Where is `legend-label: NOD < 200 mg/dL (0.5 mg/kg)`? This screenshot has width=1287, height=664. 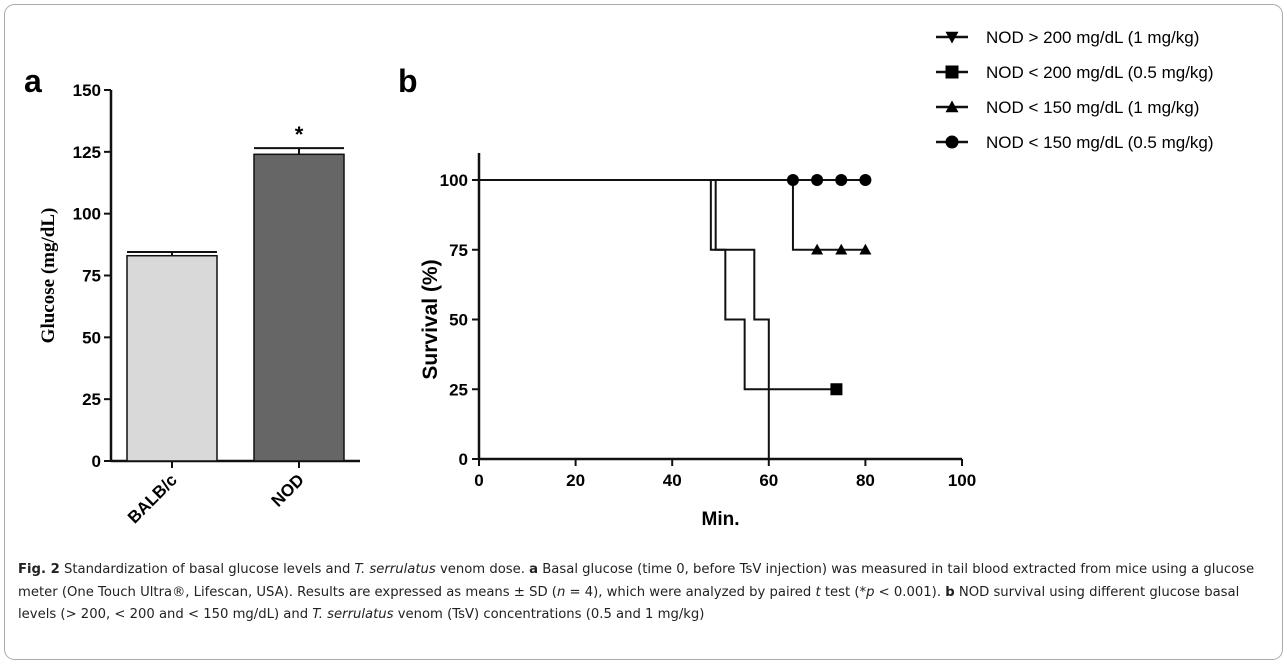 legend-label: NOD < 200 mg/dL (0.5 mg/kg) is located at coordinates (1100, 72).